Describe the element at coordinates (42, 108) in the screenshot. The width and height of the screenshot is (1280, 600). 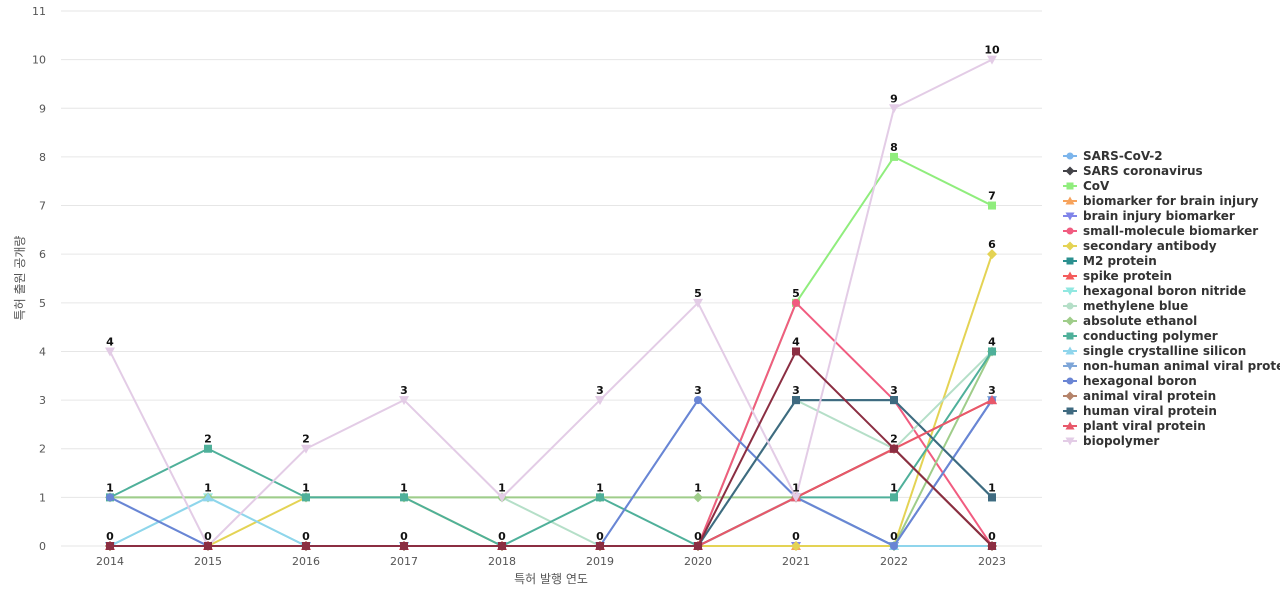
I see `y-tick-label: 9` at that location.